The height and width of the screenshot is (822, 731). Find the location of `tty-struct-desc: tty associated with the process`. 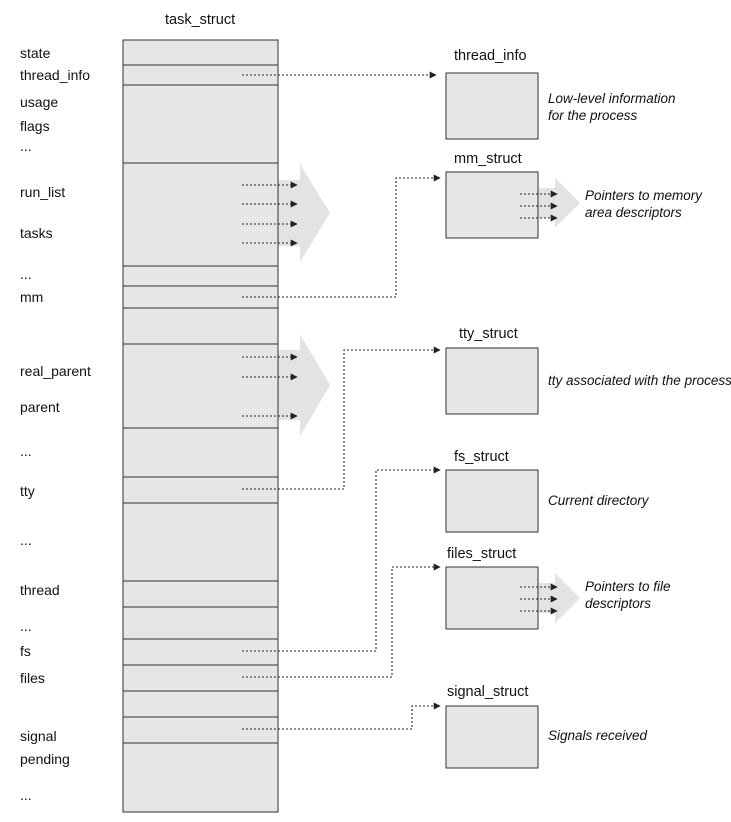

tty-struct-desc: tty associated with the process is located at coordinates (639, 380).